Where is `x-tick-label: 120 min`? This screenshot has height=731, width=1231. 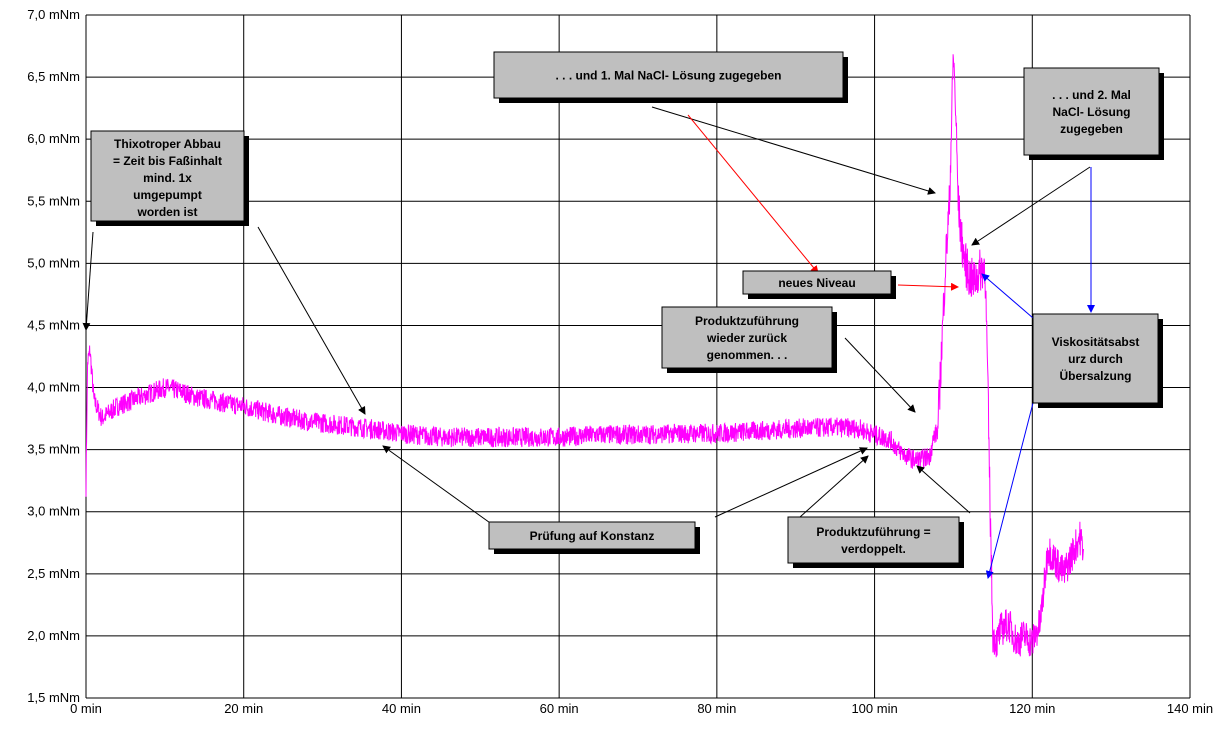
x-tick-label: 120 min is located at coordinates (1032, 708).